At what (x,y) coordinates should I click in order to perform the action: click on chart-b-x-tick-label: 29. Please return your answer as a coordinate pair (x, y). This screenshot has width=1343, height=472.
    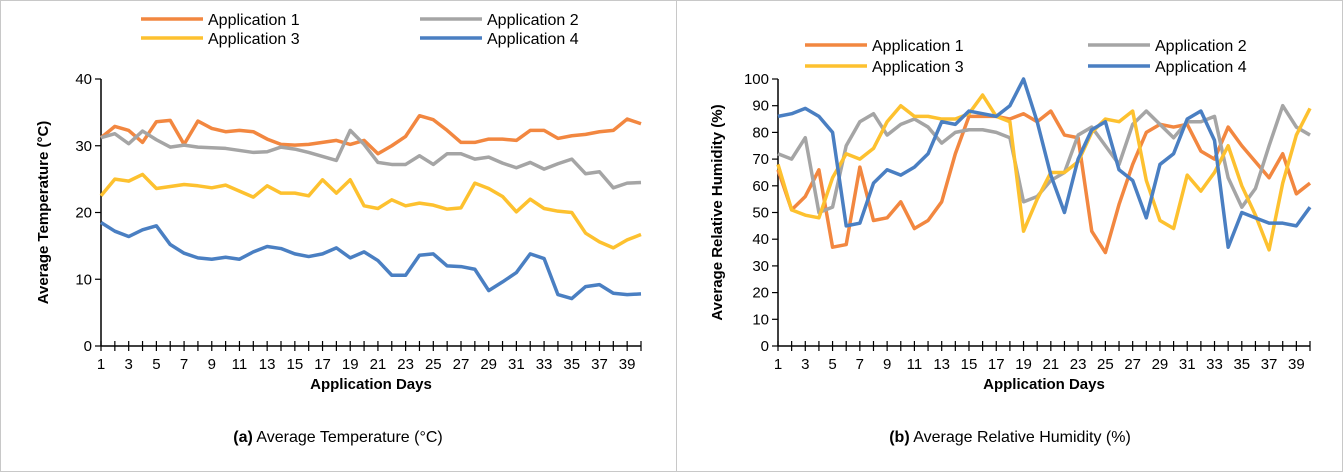
    Looking at the image, I should click on (1160, 364).